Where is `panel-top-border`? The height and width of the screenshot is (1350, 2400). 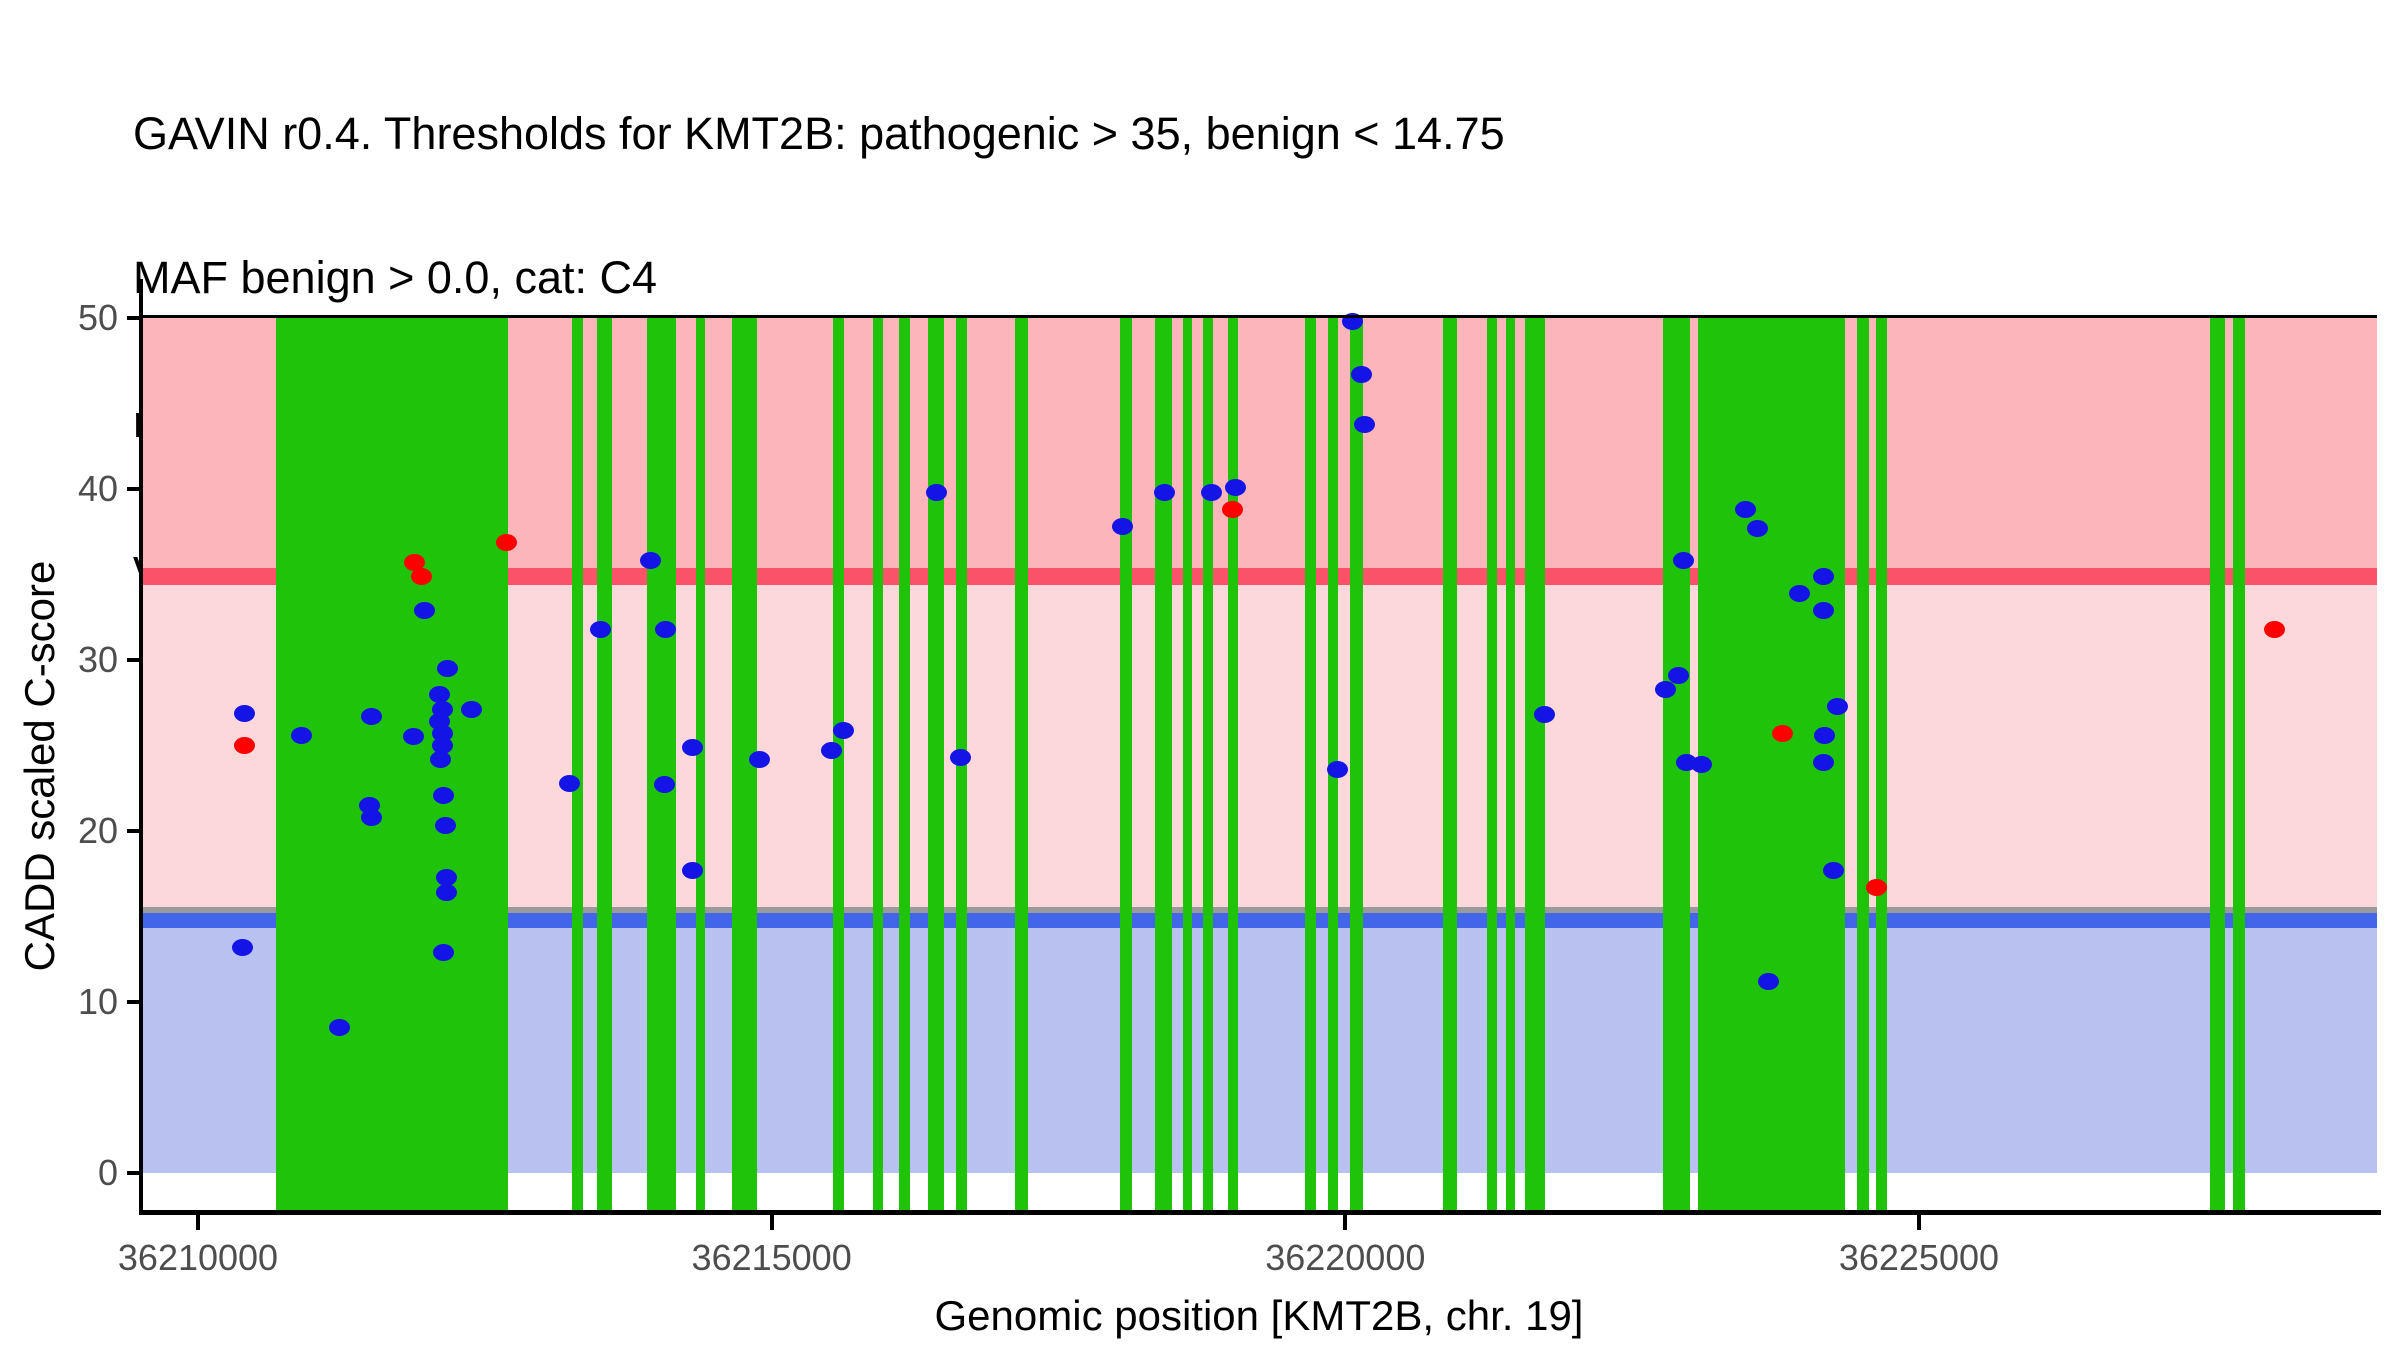
panel-top-border is located at coordinates (1259, 316).